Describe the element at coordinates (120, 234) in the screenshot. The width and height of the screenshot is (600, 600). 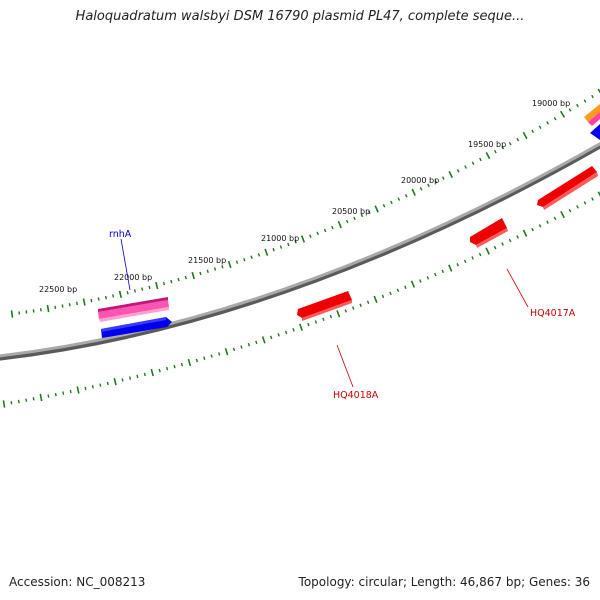
I see `gene-label-rnha: rnhA` at that location.